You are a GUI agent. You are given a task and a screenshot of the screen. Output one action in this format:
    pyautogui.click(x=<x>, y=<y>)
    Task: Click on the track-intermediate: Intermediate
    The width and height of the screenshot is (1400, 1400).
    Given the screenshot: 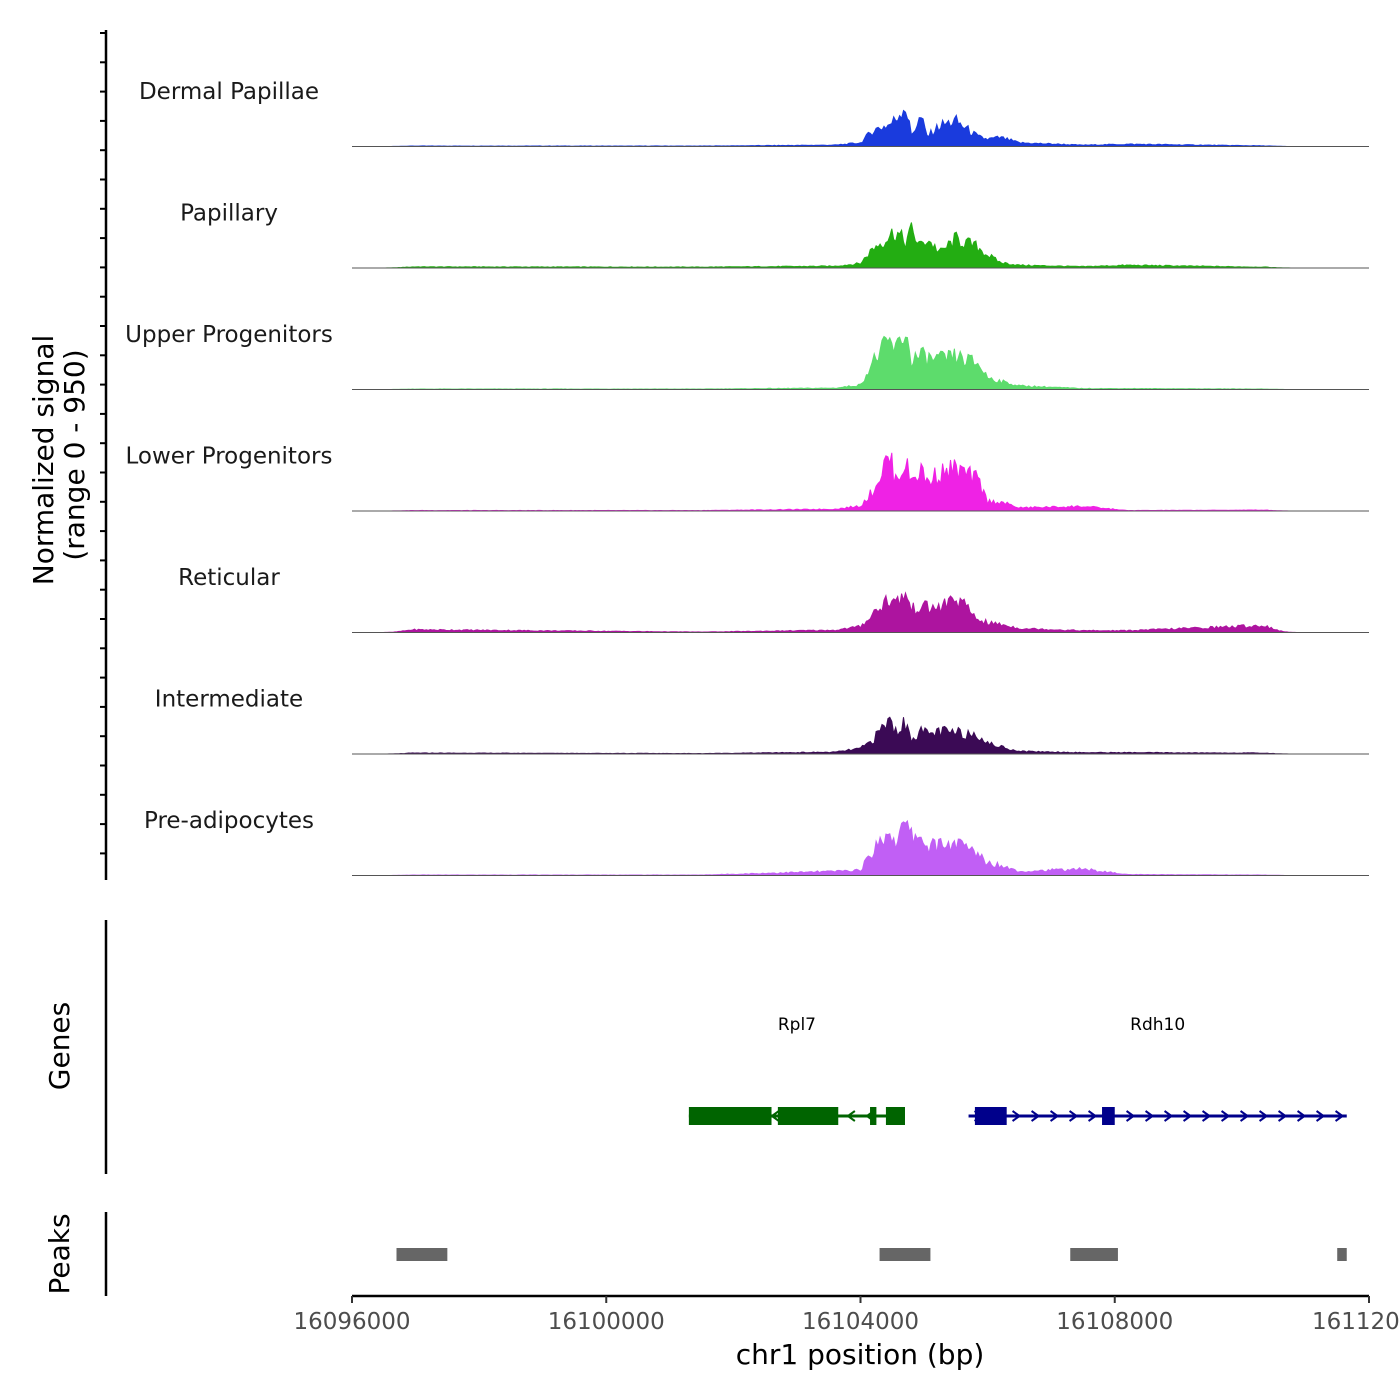 What is the action you would take?
    pyautogui.click(x=762, y=721)
    